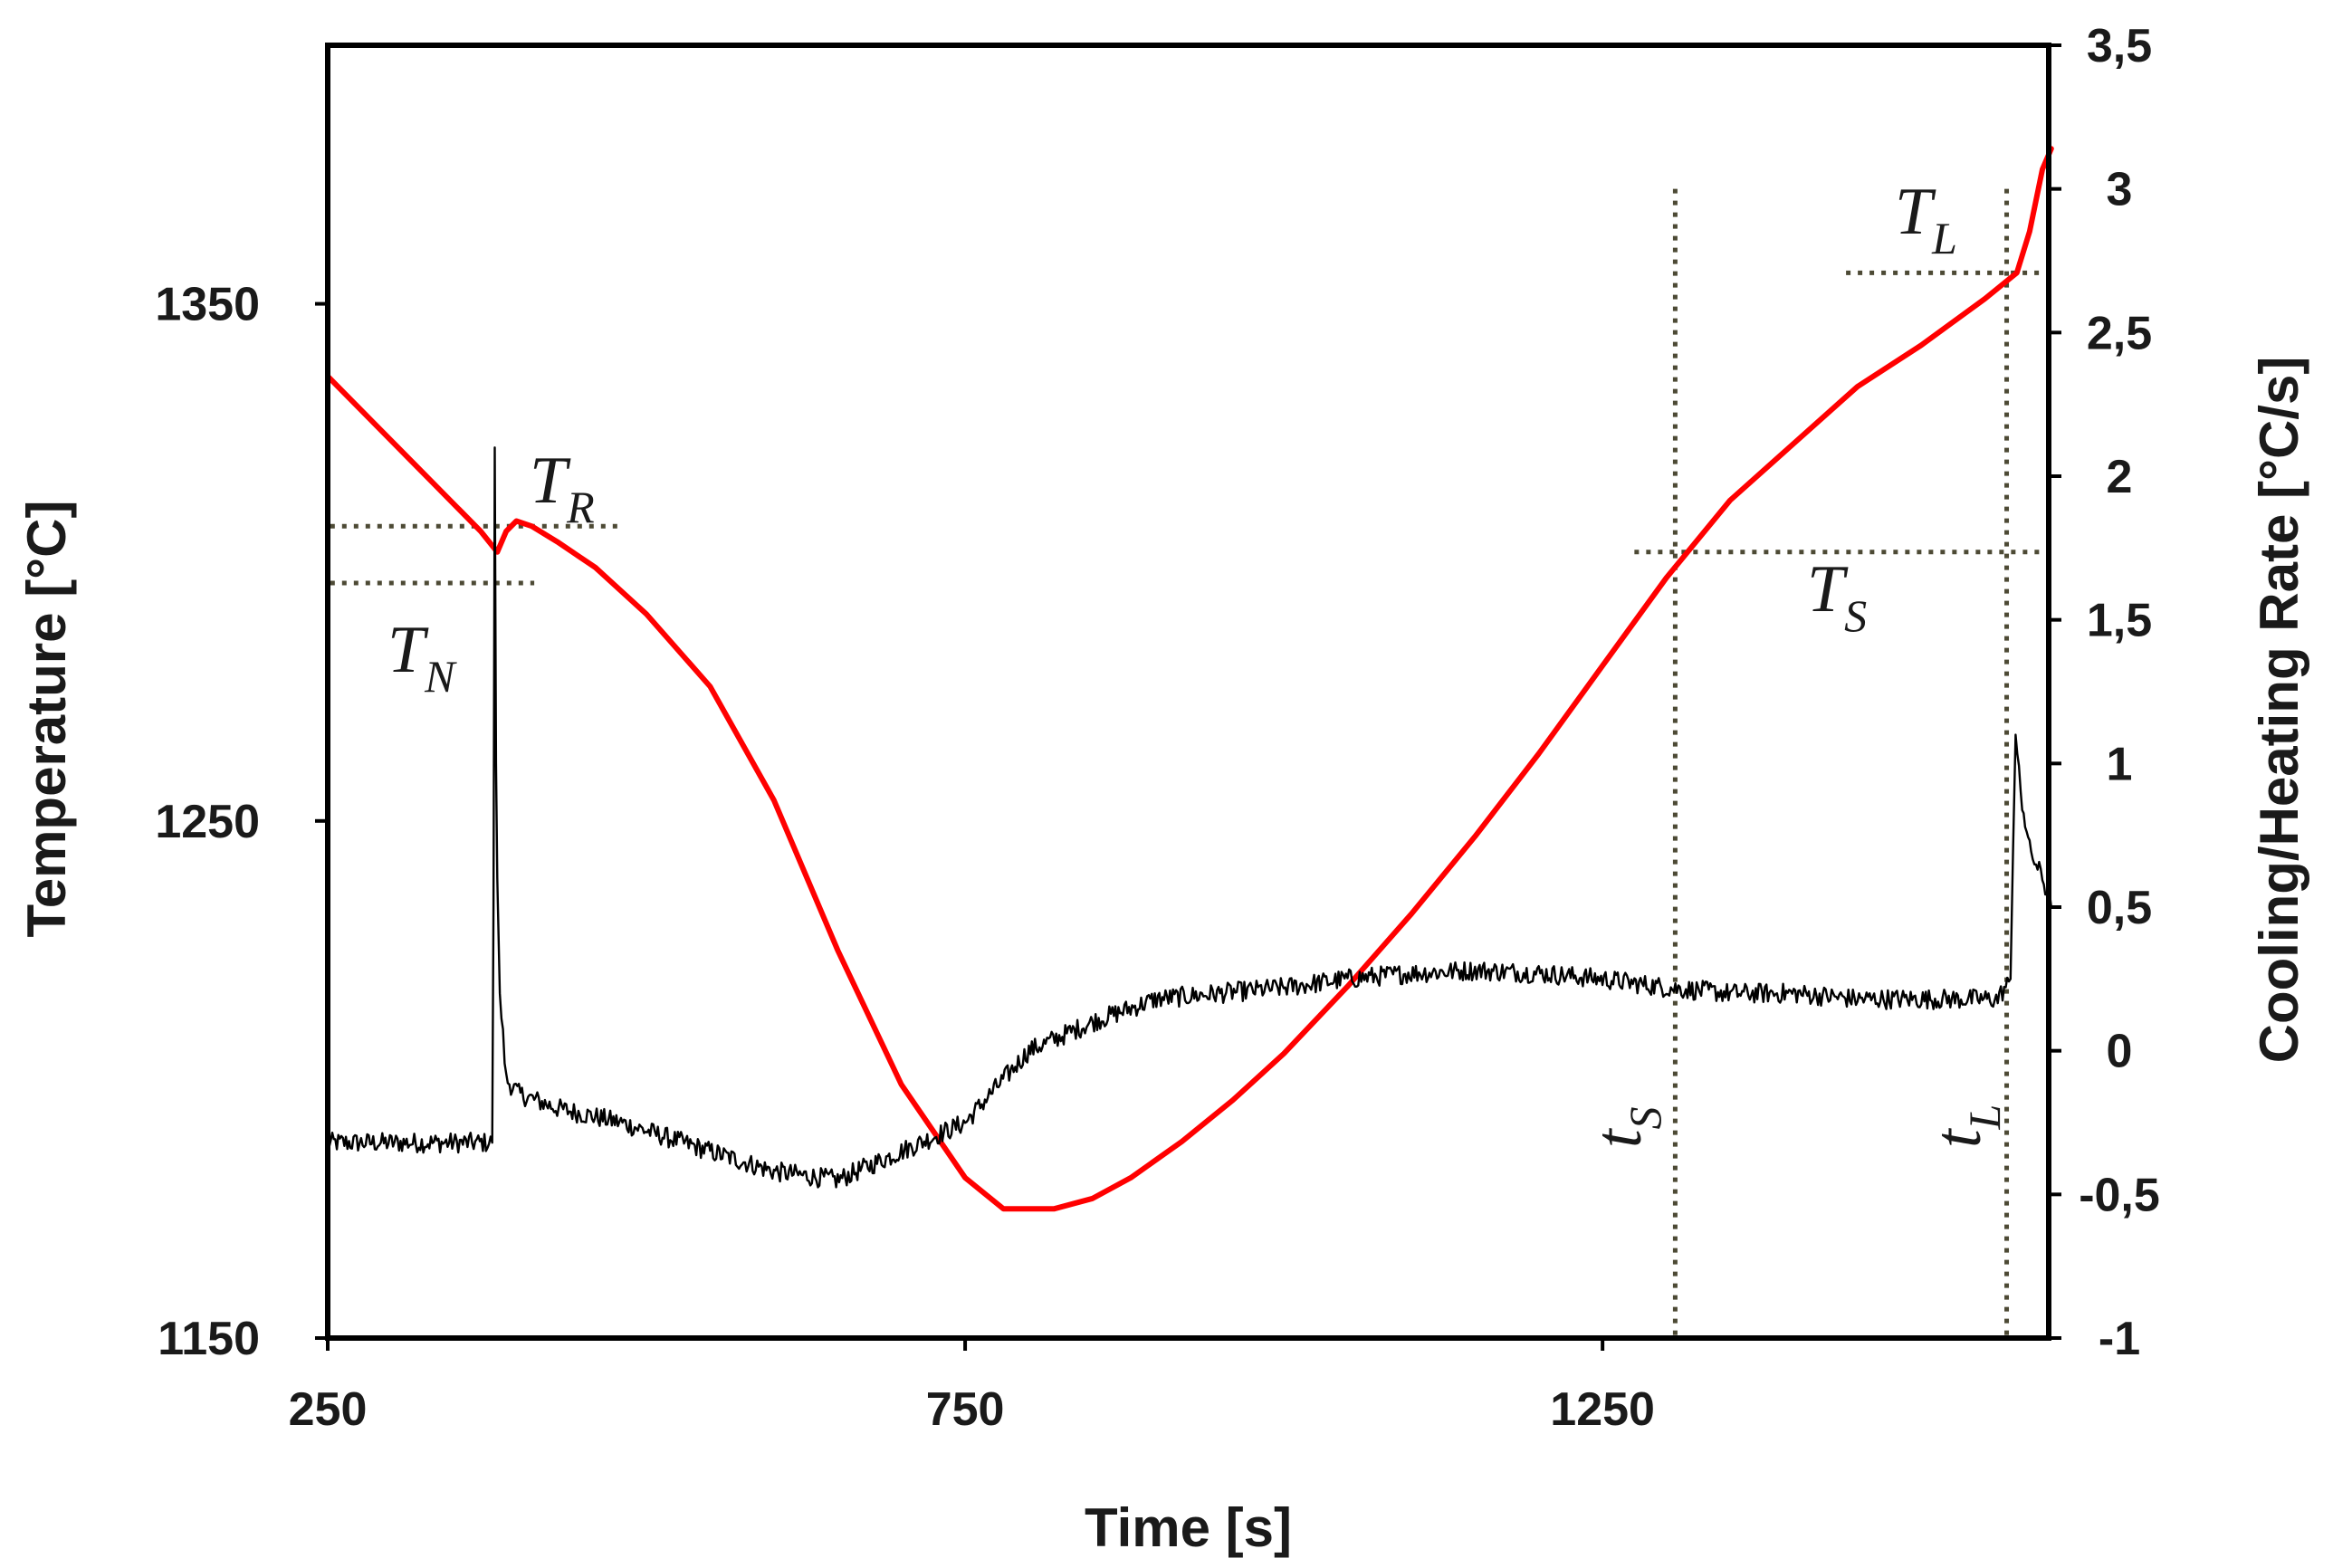  I want to click on left-tick-label: 1350, so click(207, 305).